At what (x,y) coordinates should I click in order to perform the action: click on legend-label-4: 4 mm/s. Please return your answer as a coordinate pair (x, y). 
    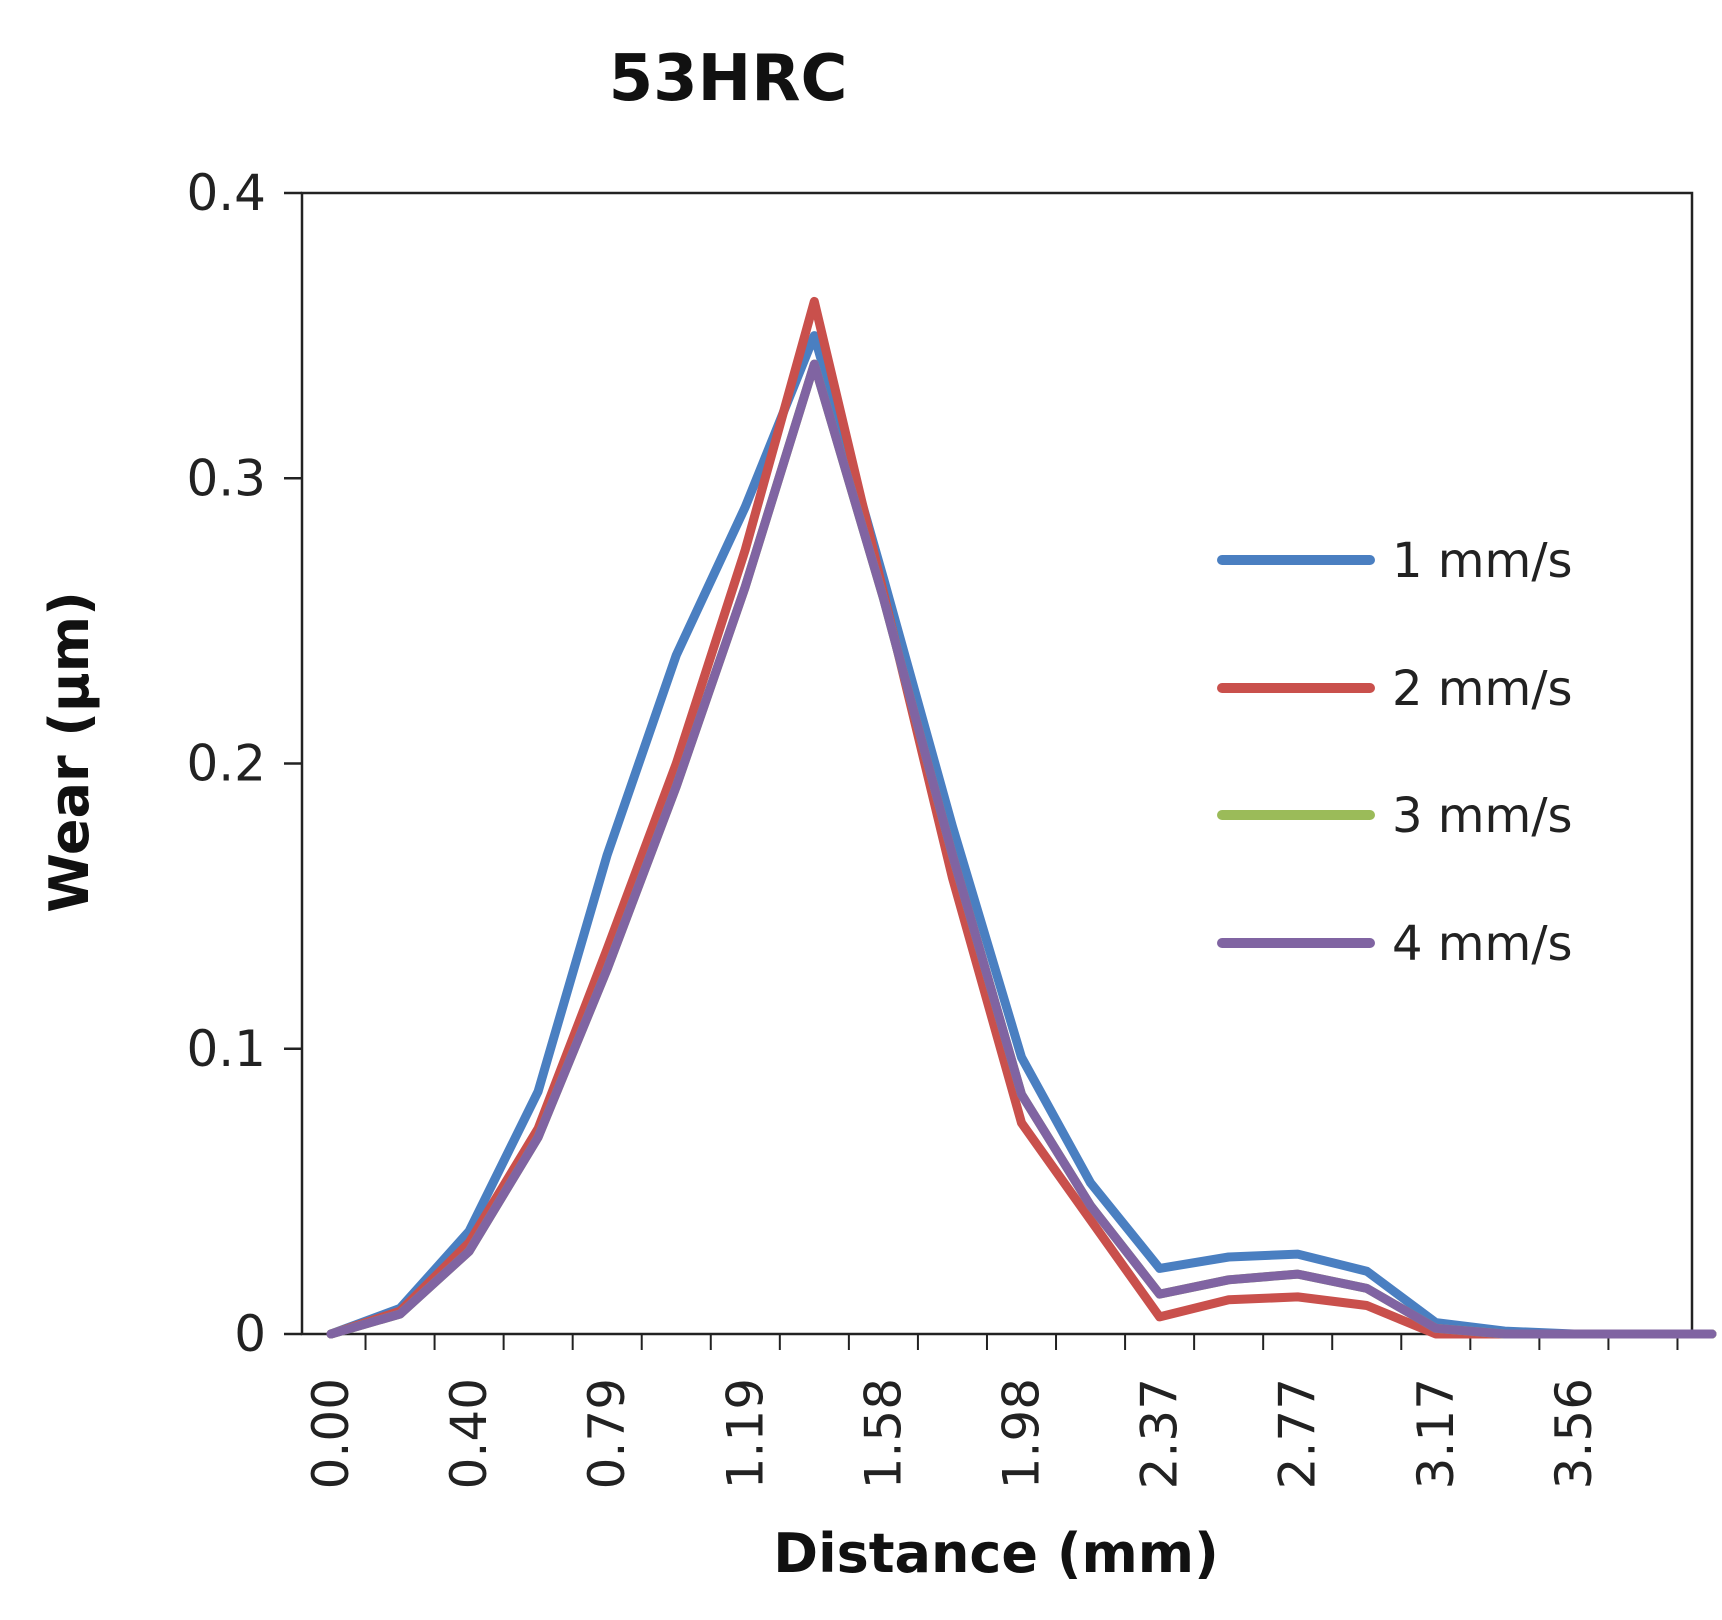
    Looking at the image, I should click on (1482, 944).